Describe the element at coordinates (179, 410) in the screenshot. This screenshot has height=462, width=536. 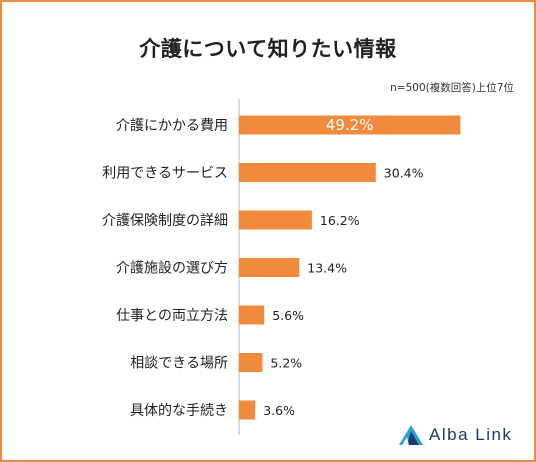
I see `category-label: 具体的な手続き` at that location.